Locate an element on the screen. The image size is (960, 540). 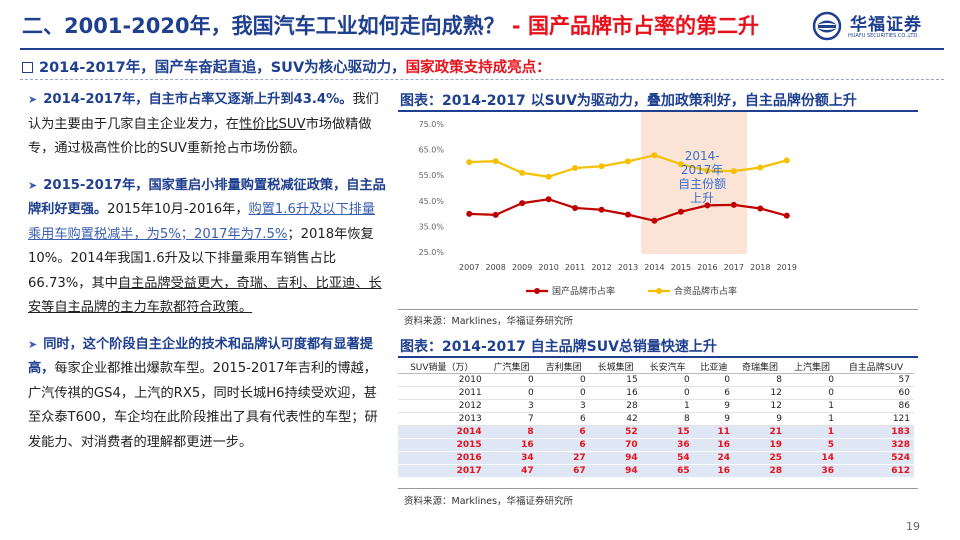
figure-1-rule is located at coordinates (658, 111).